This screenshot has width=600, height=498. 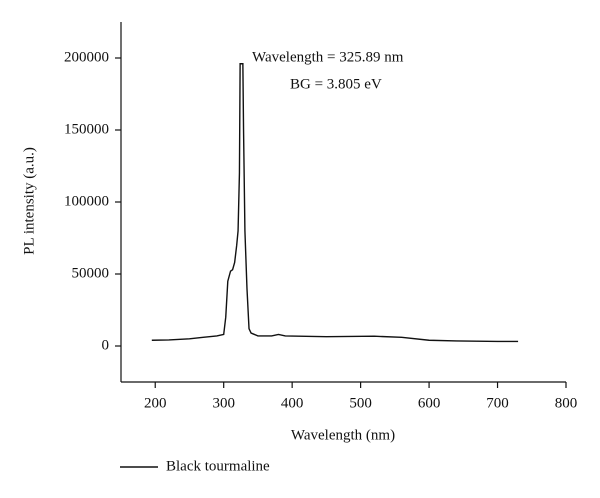 I want to click on x-tick-label: 800, so click(x=566, y=403).